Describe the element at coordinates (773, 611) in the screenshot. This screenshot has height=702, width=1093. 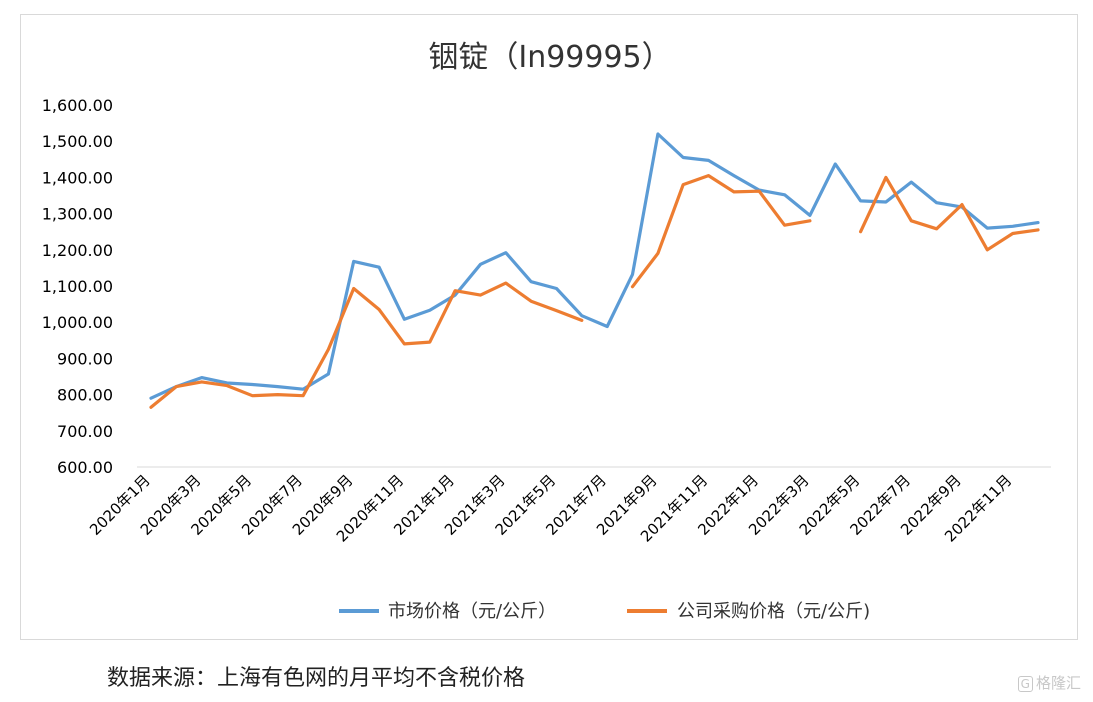
I see `legend-label-2: 公司采购价格（元/公斤)` at that location.